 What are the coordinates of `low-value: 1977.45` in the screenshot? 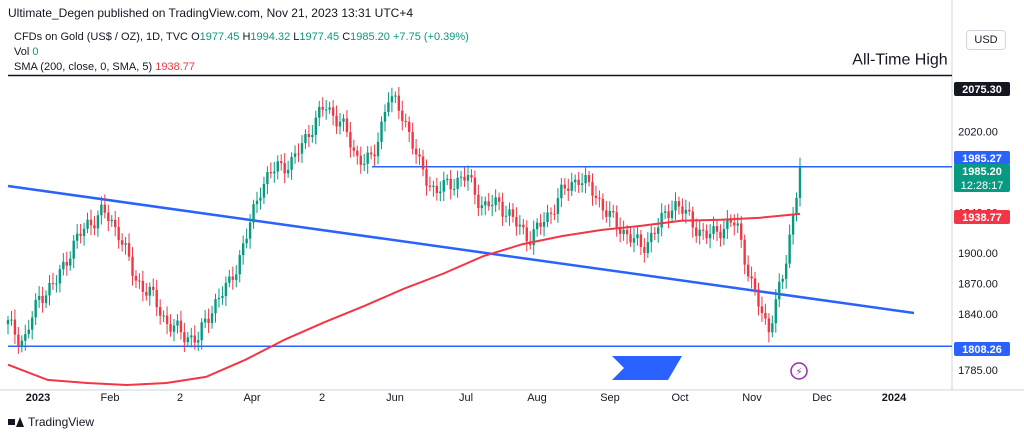 It's located at (319, 37).